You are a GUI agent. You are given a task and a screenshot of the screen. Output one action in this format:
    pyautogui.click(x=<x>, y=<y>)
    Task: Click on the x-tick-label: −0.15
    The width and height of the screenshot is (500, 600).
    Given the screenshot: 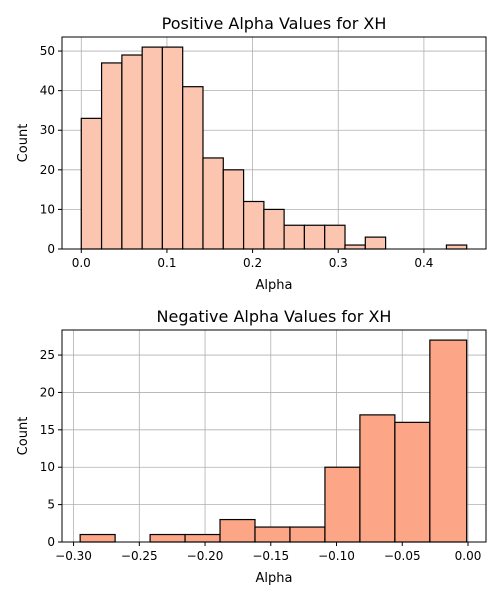 What is the action you would take?
    pyautogui.click(x=270, y=556)
    